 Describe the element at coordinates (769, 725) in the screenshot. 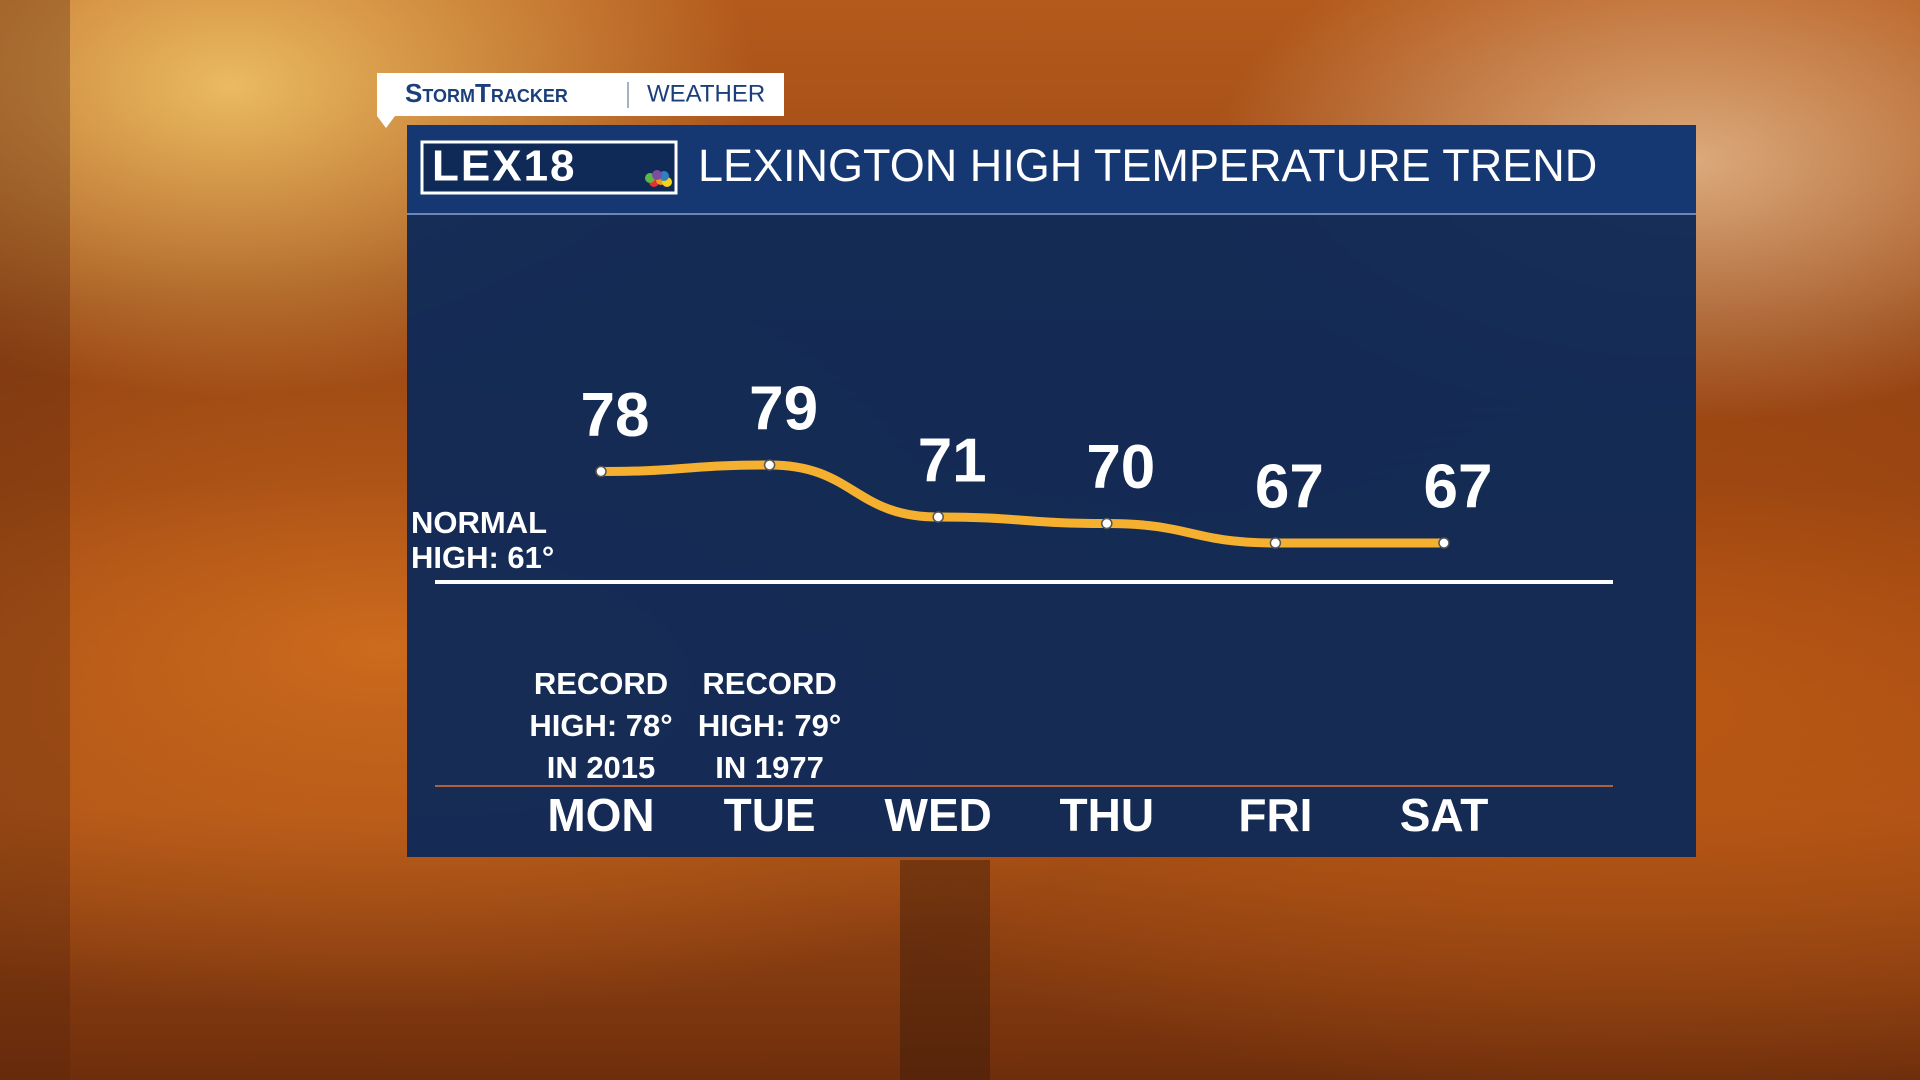

I see `record-note: HIGH: 79°` at that location.